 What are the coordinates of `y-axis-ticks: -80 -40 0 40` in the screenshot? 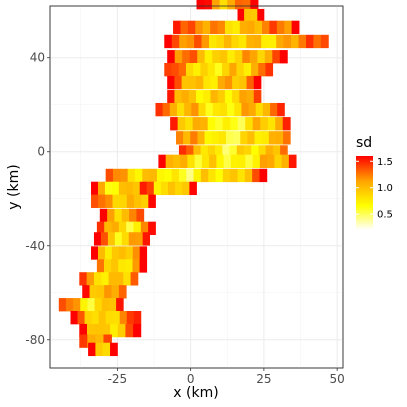 It's located at (37, 199).